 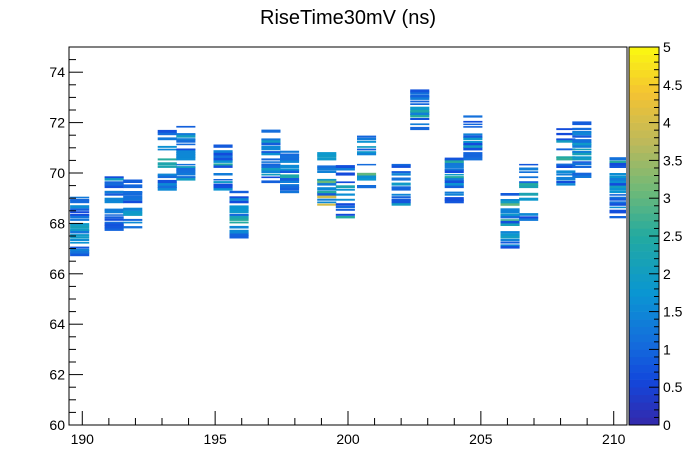 What do you see at coordinates (215, 439) in the screenshot?
I see `x-tick-label: 195` at bounding box center [215, 439].